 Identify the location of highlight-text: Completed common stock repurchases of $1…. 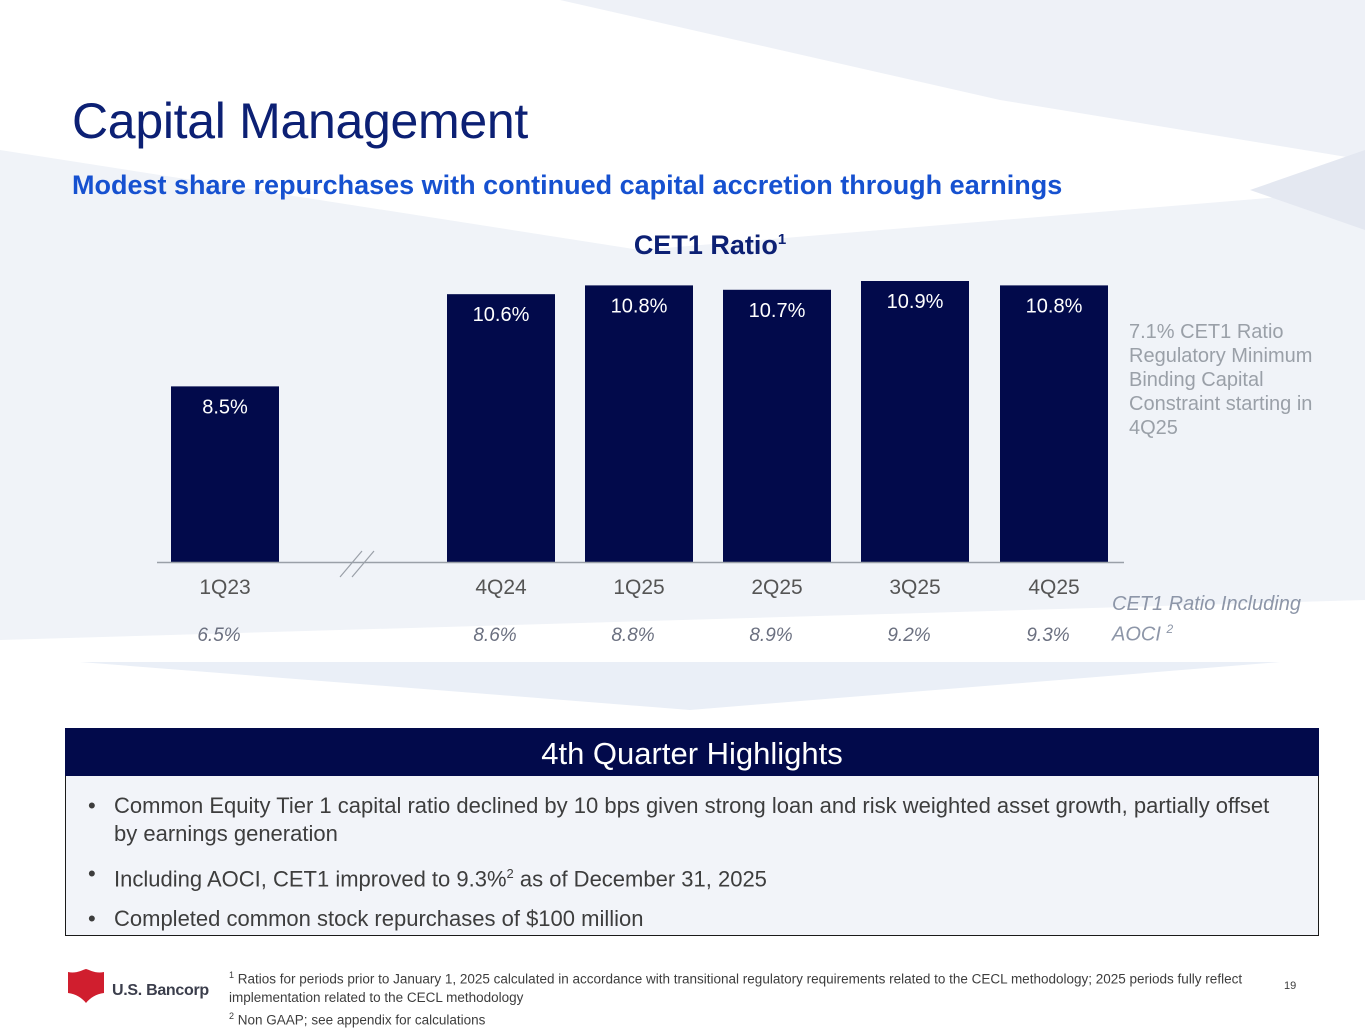
(378, 918).